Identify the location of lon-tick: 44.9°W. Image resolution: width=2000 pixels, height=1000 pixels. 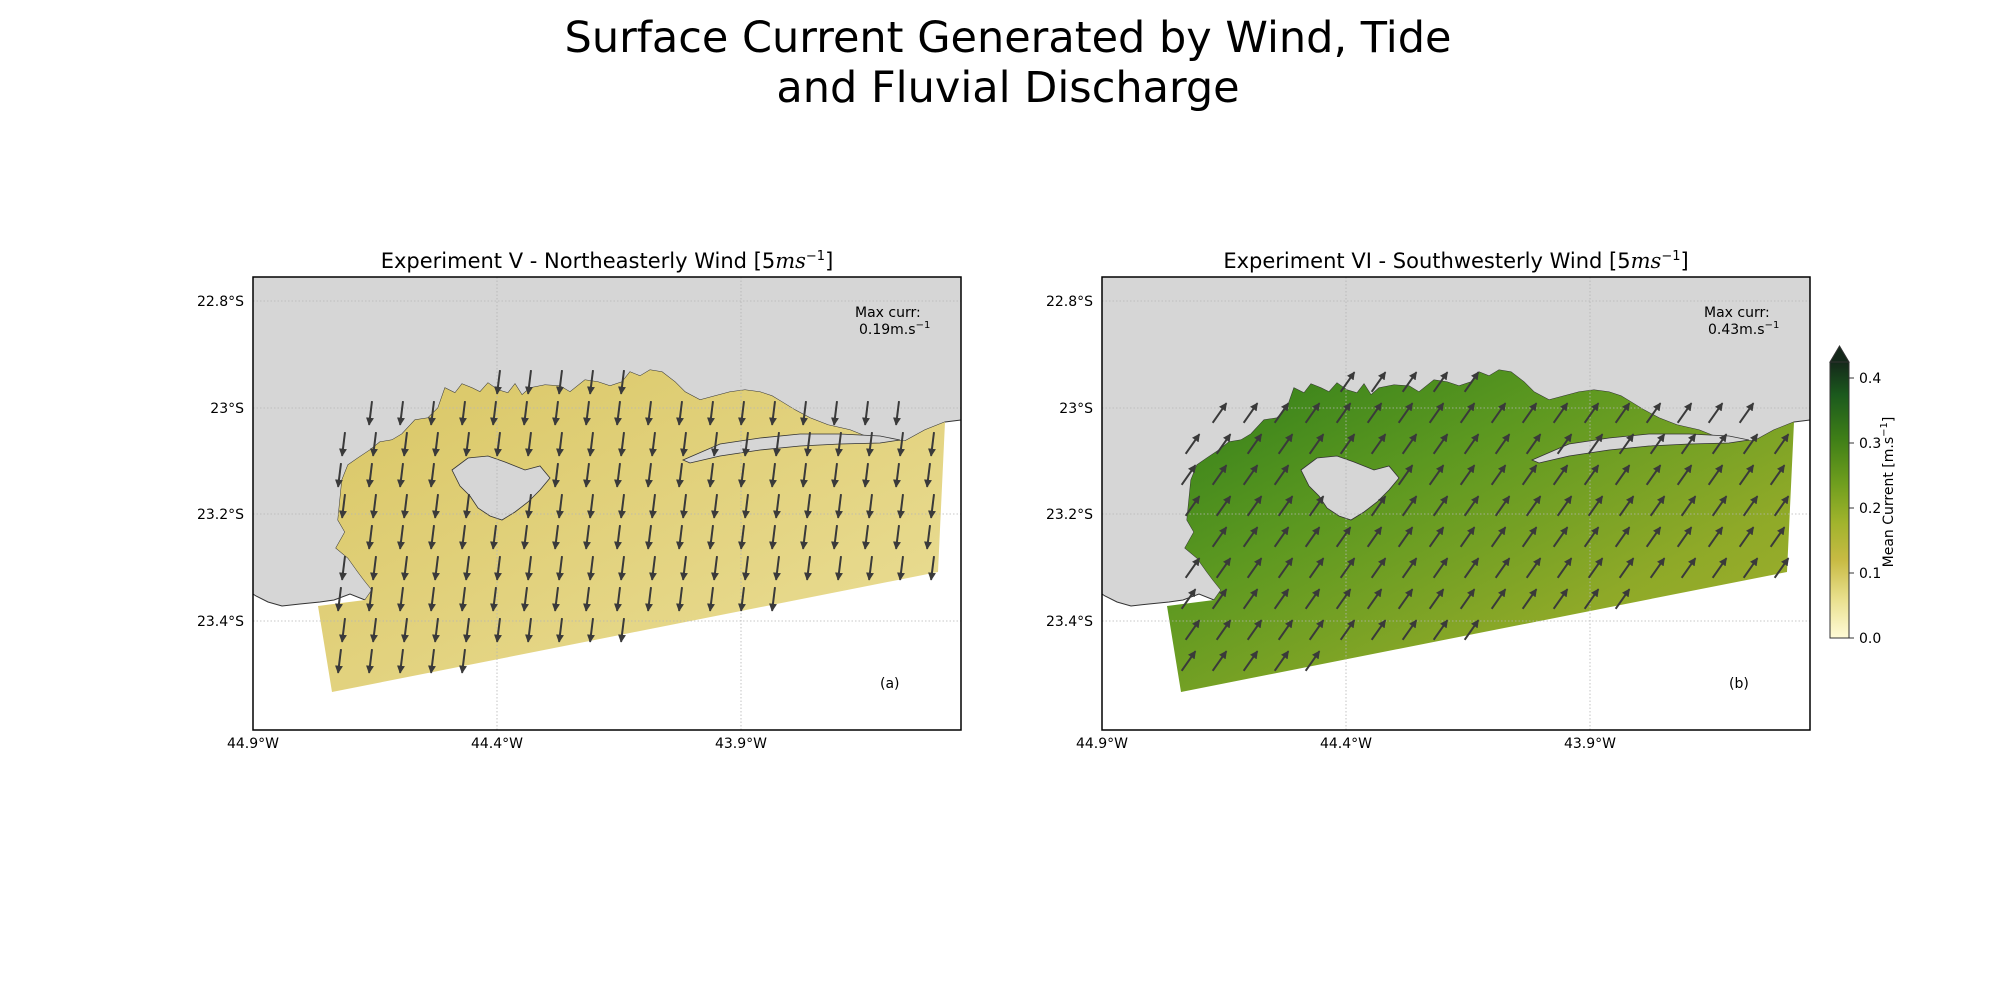
(253, 744).